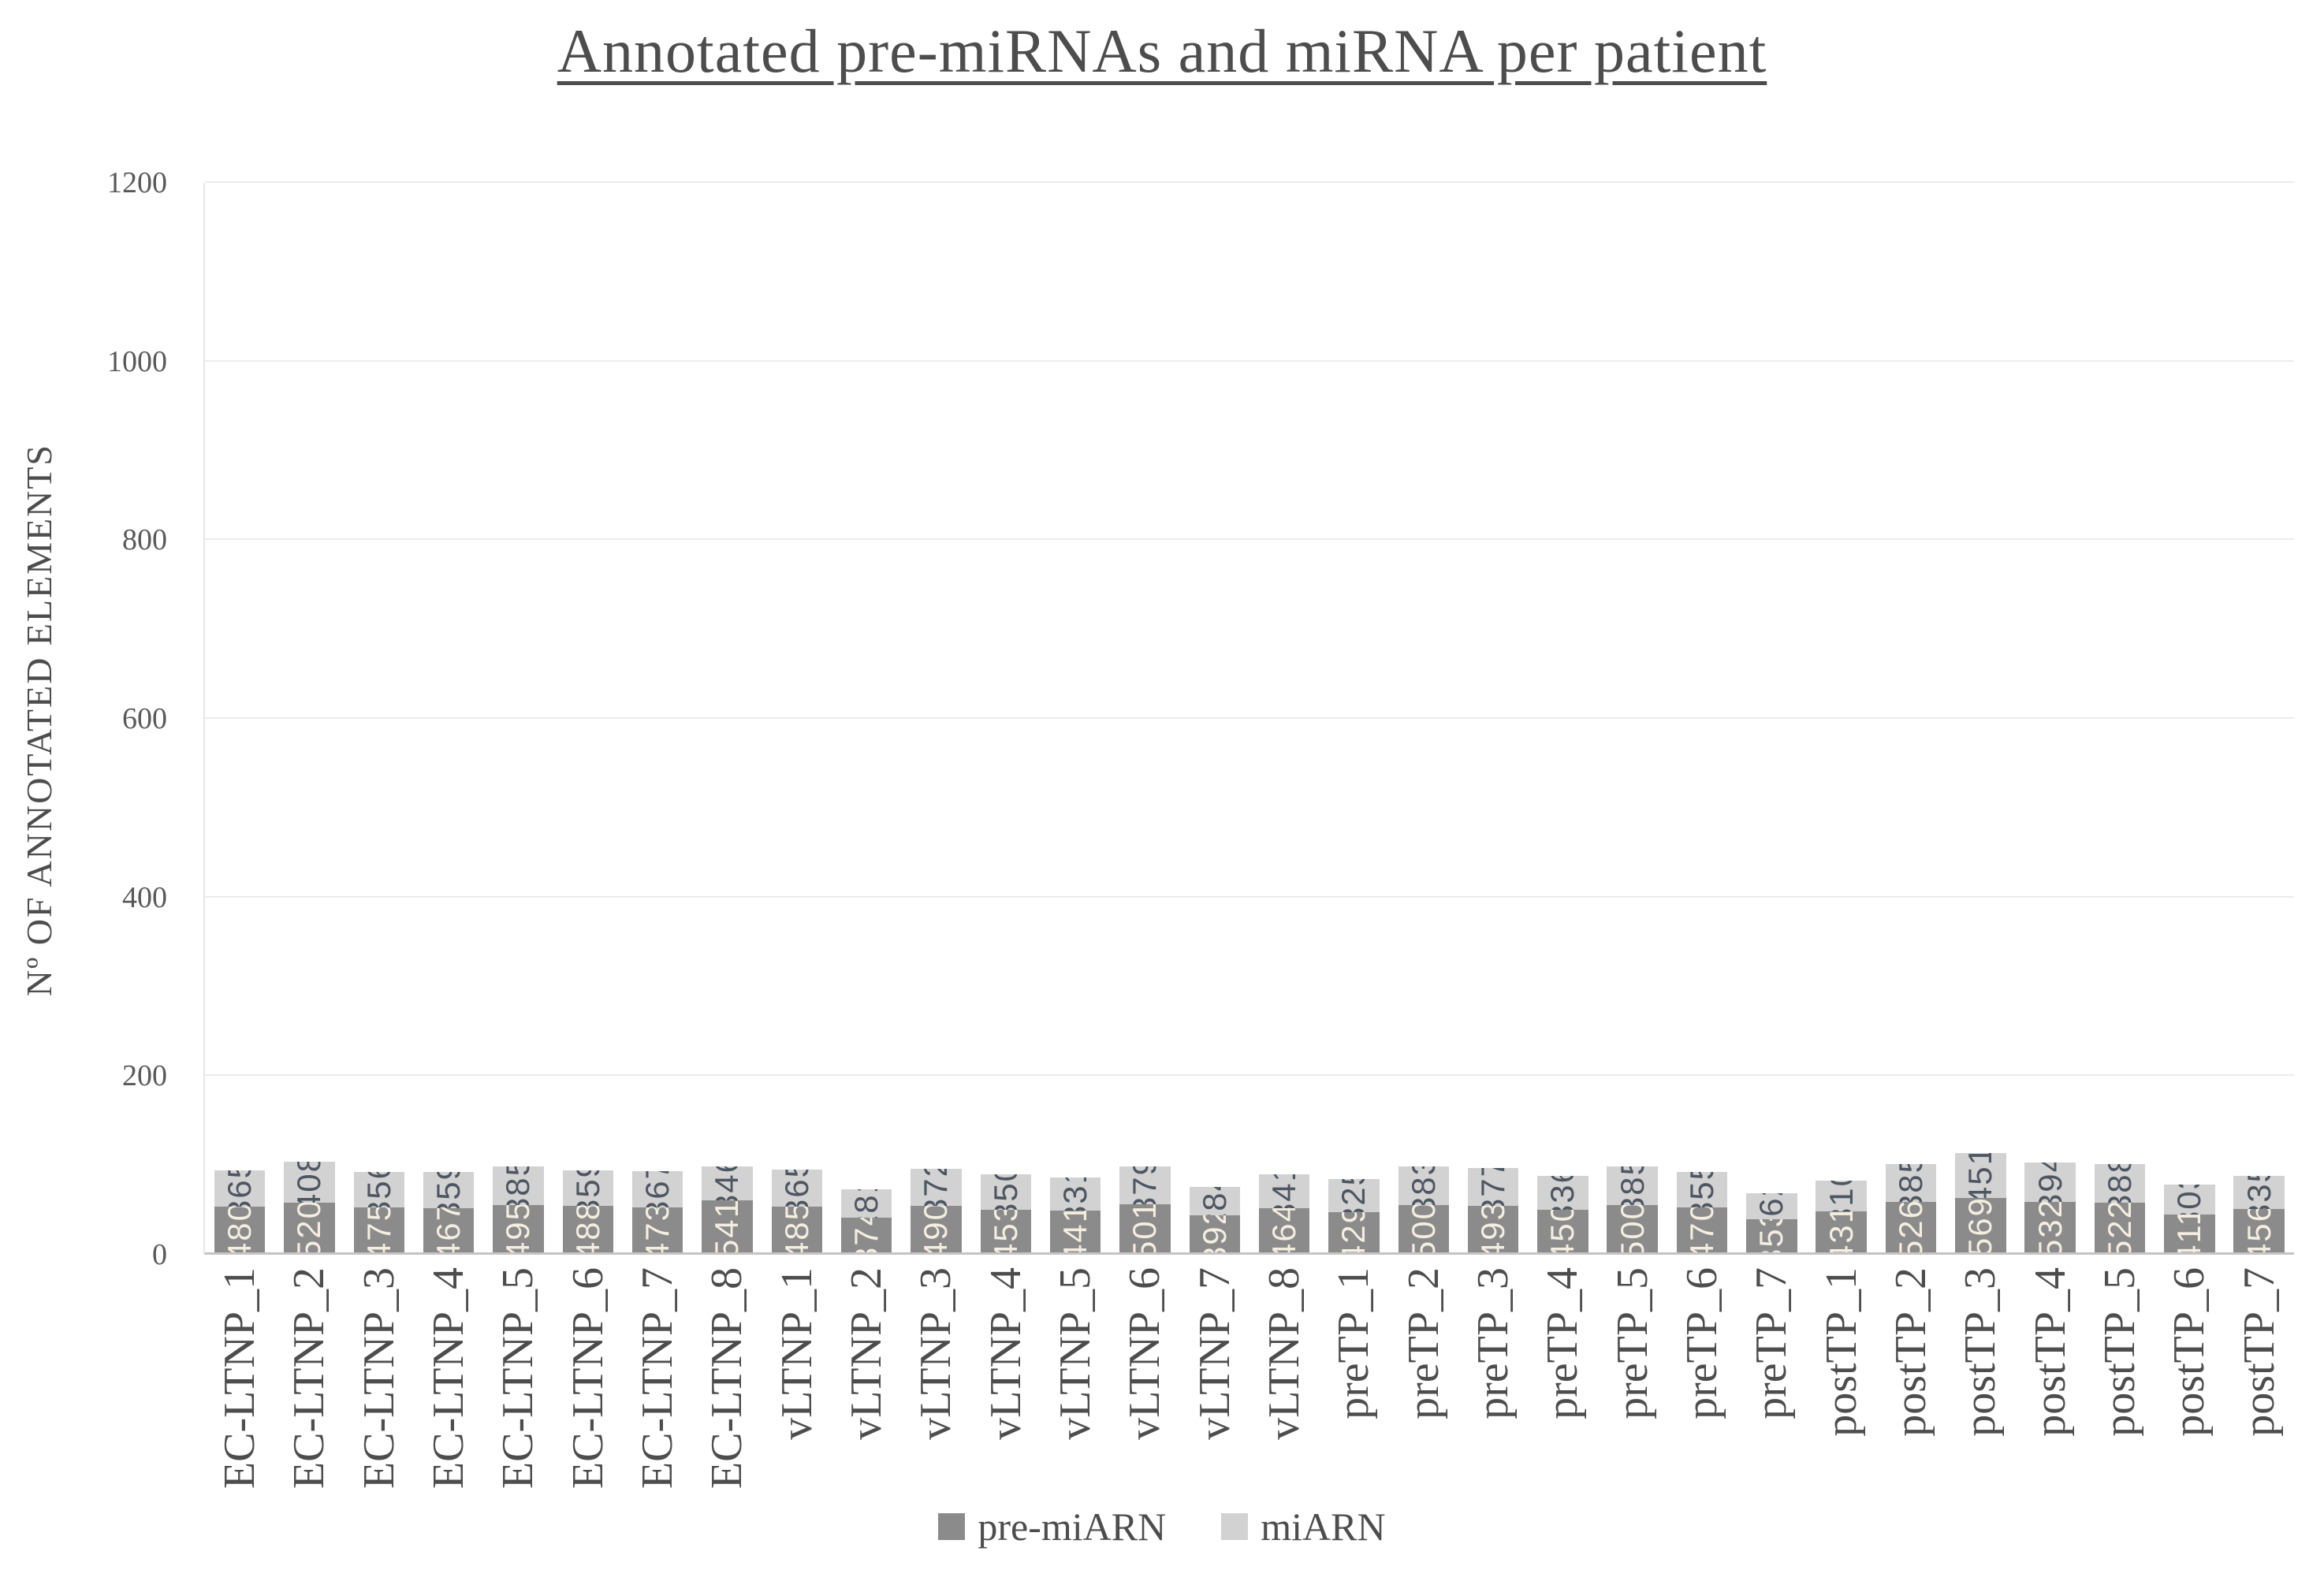  What do you see at coordinates (936, 1230) in the screenshot?
I see `bar-value-label: 490` at bounding box center [936, 1230].